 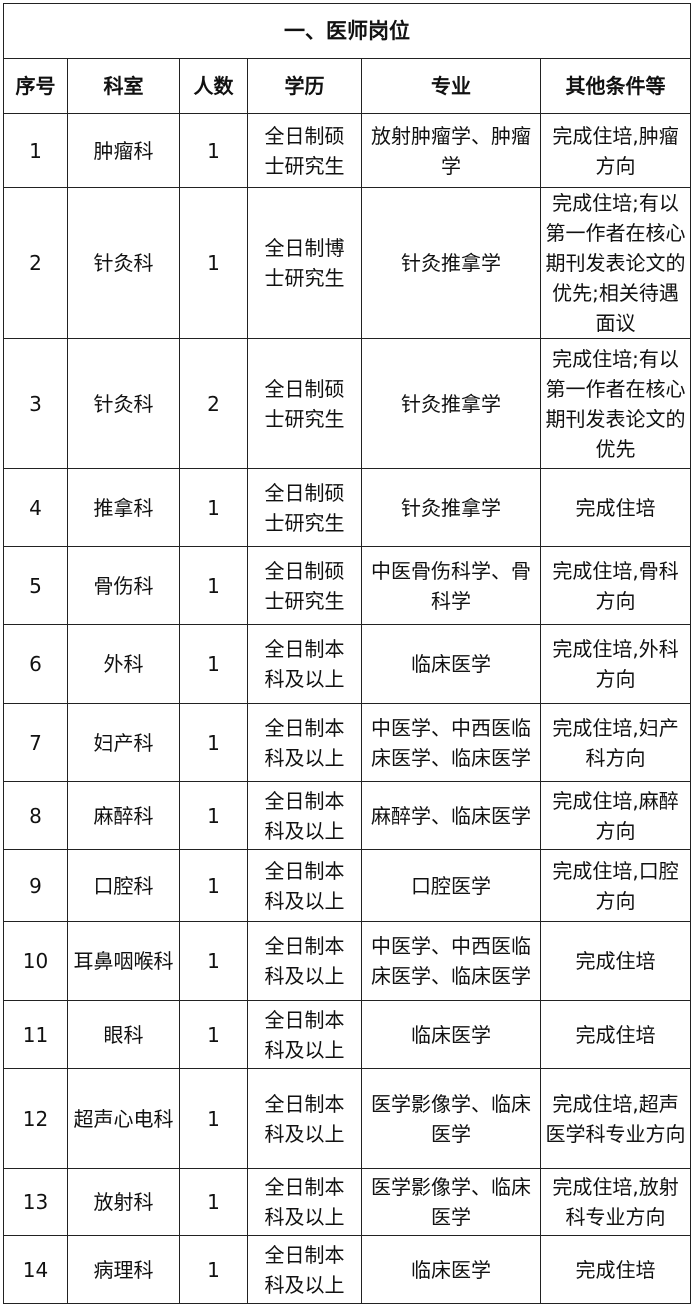 What do you see at coordinates (451, 815) in the screenshot?
I see `cell-major: 麻醉学、临床医学` at bounding box center [451, 815].